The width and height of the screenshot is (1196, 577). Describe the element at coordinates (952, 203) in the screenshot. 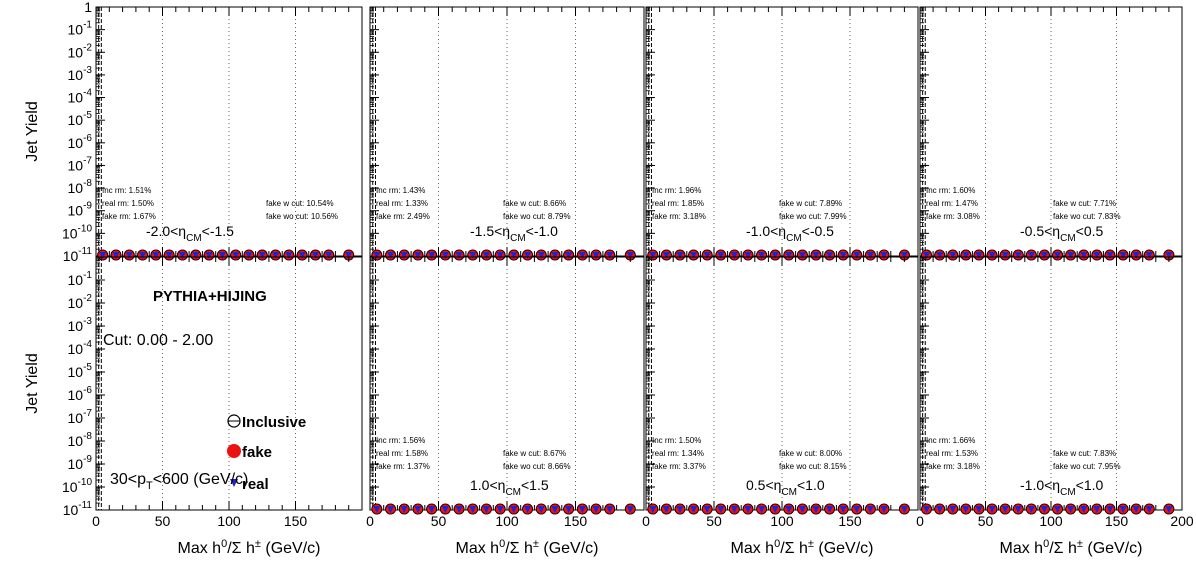

I see `stat-real: real rm: 1.47%` at that location.